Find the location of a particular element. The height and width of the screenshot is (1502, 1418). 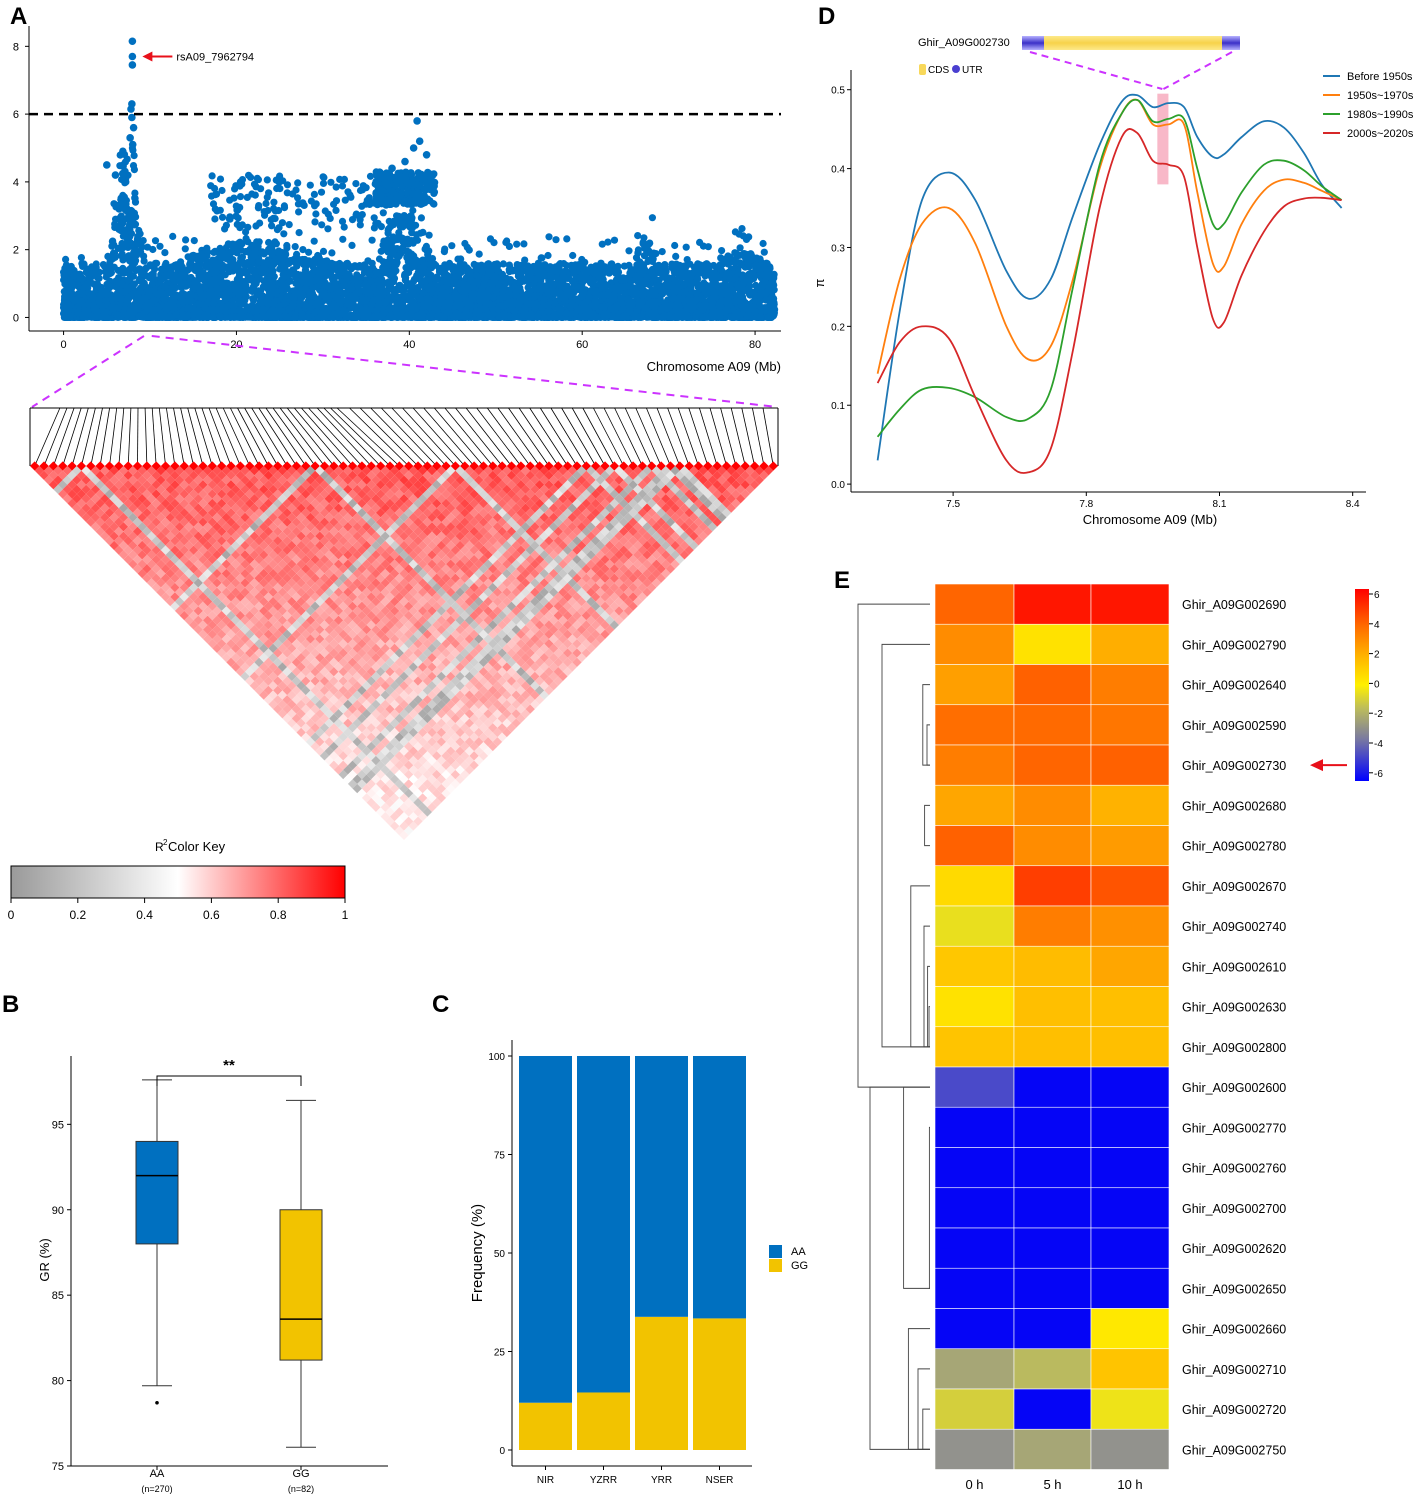

manhattan-ytick-label: 6 is located at coordinates (16, 115).